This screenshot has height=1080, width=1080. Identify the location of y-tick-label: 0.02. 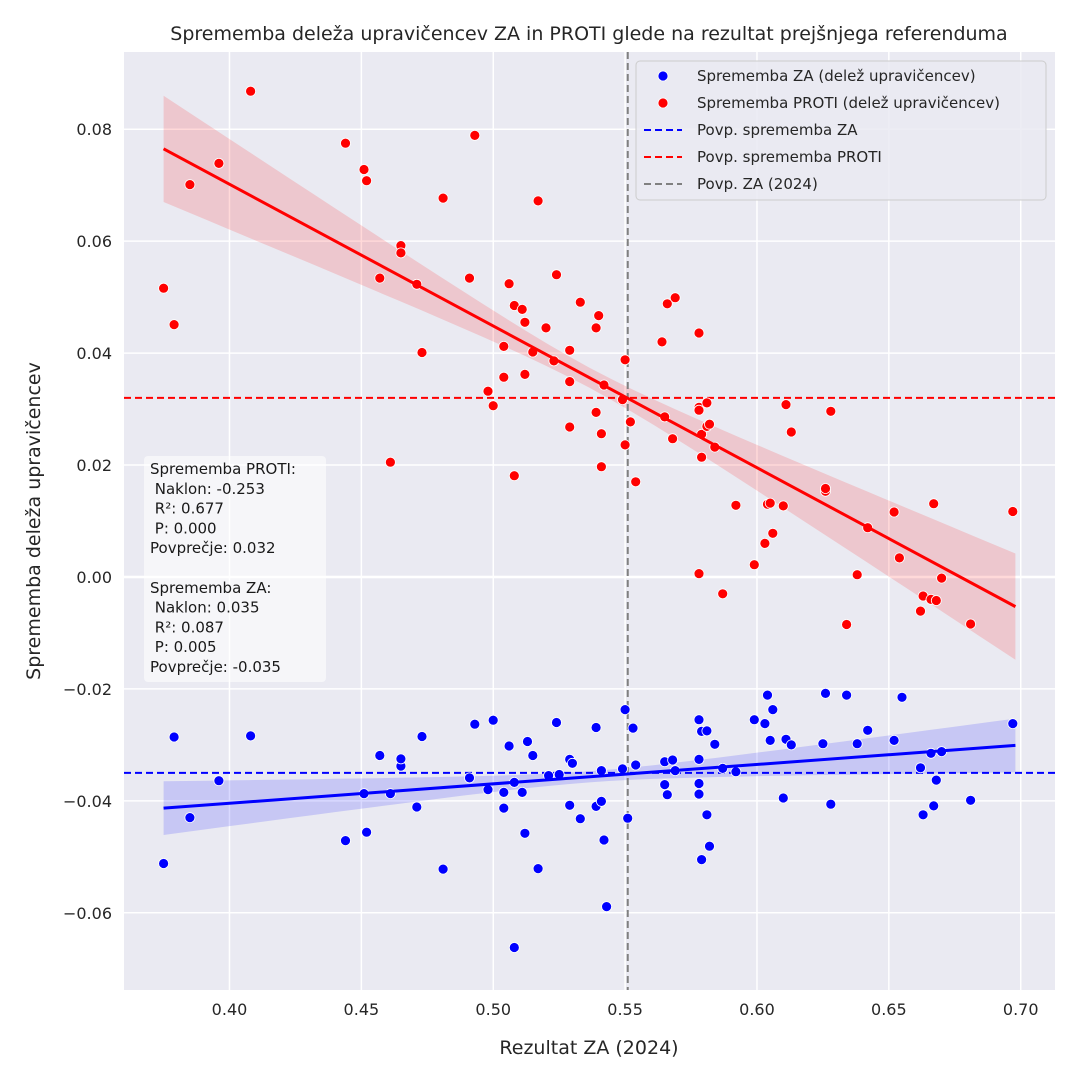
(94, 465).